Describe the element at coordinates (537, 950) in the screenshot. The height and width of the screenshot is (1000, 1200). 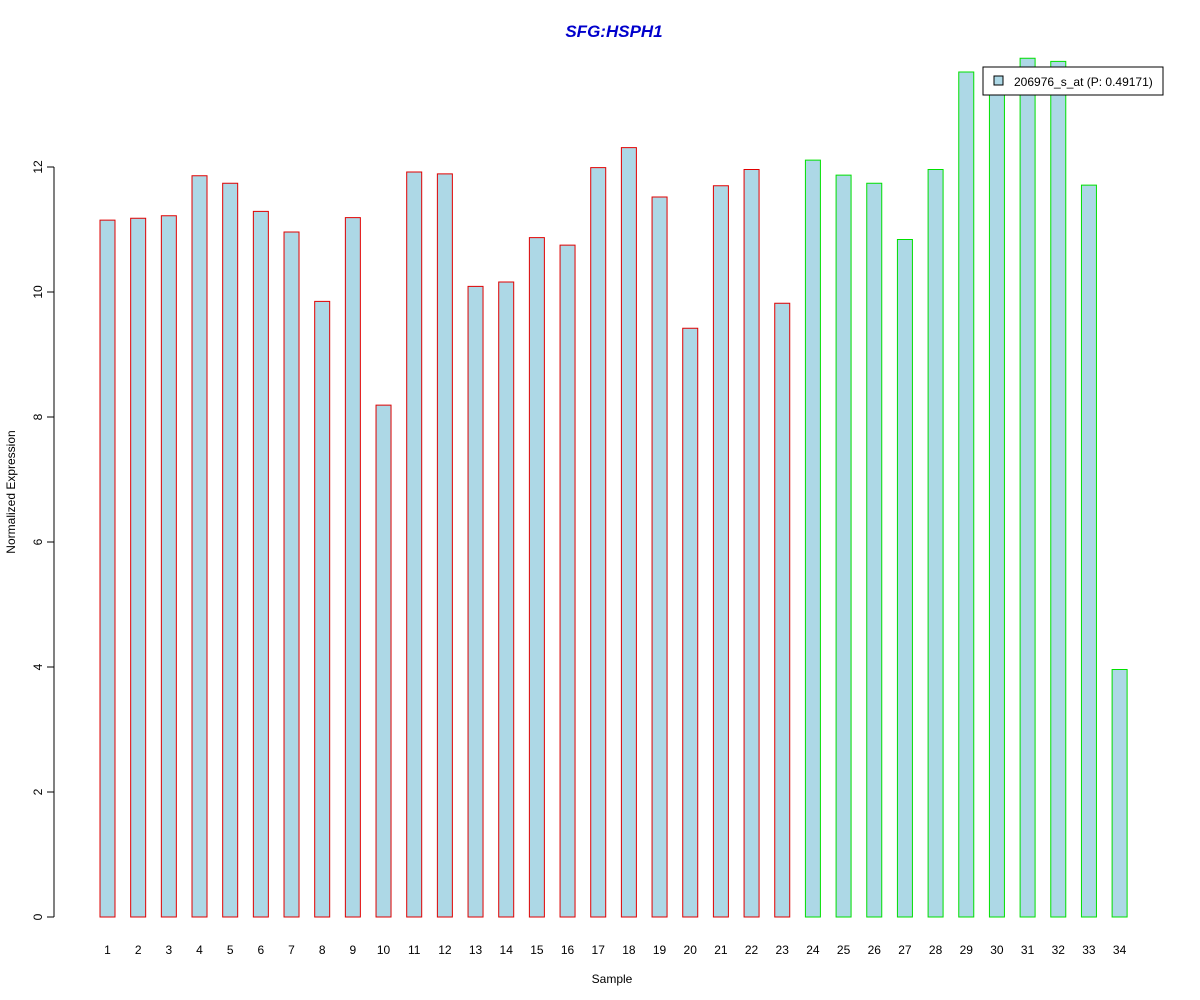
I see `x-tick-label: 15` at that location.